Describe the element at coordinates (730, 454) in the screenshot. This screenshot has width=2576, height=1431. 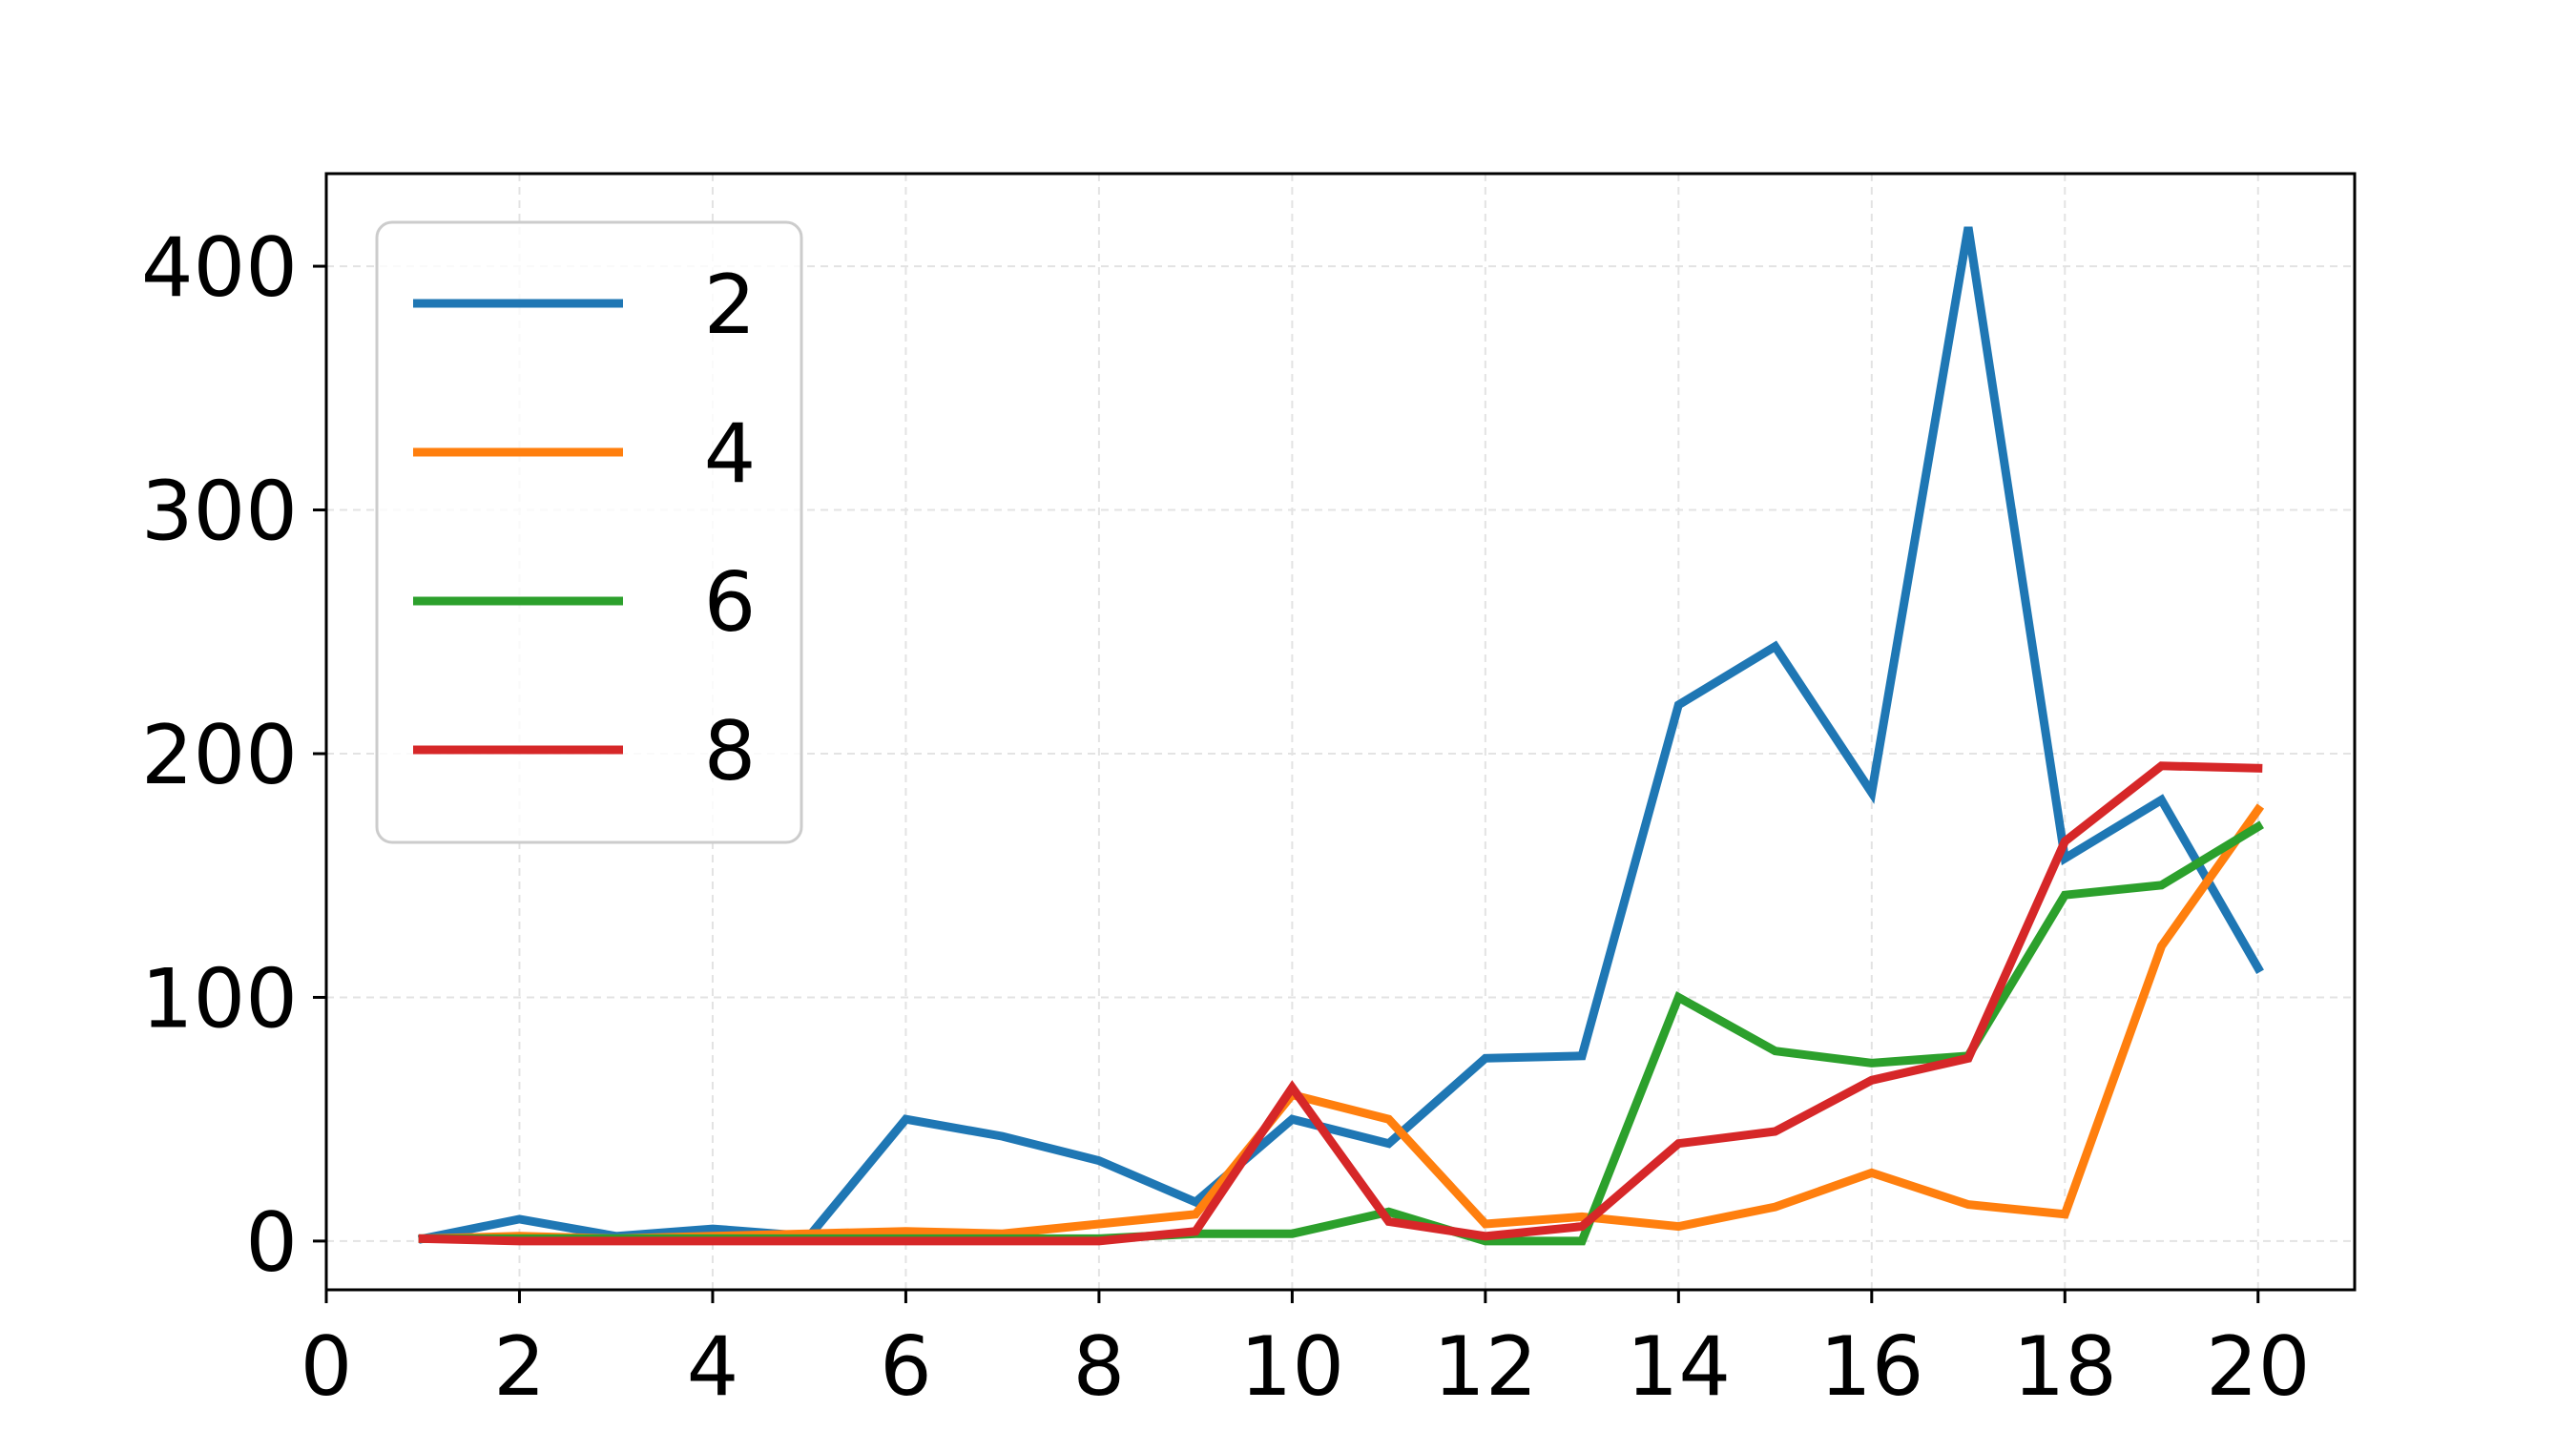
I see `legend-label: 4` at that location.